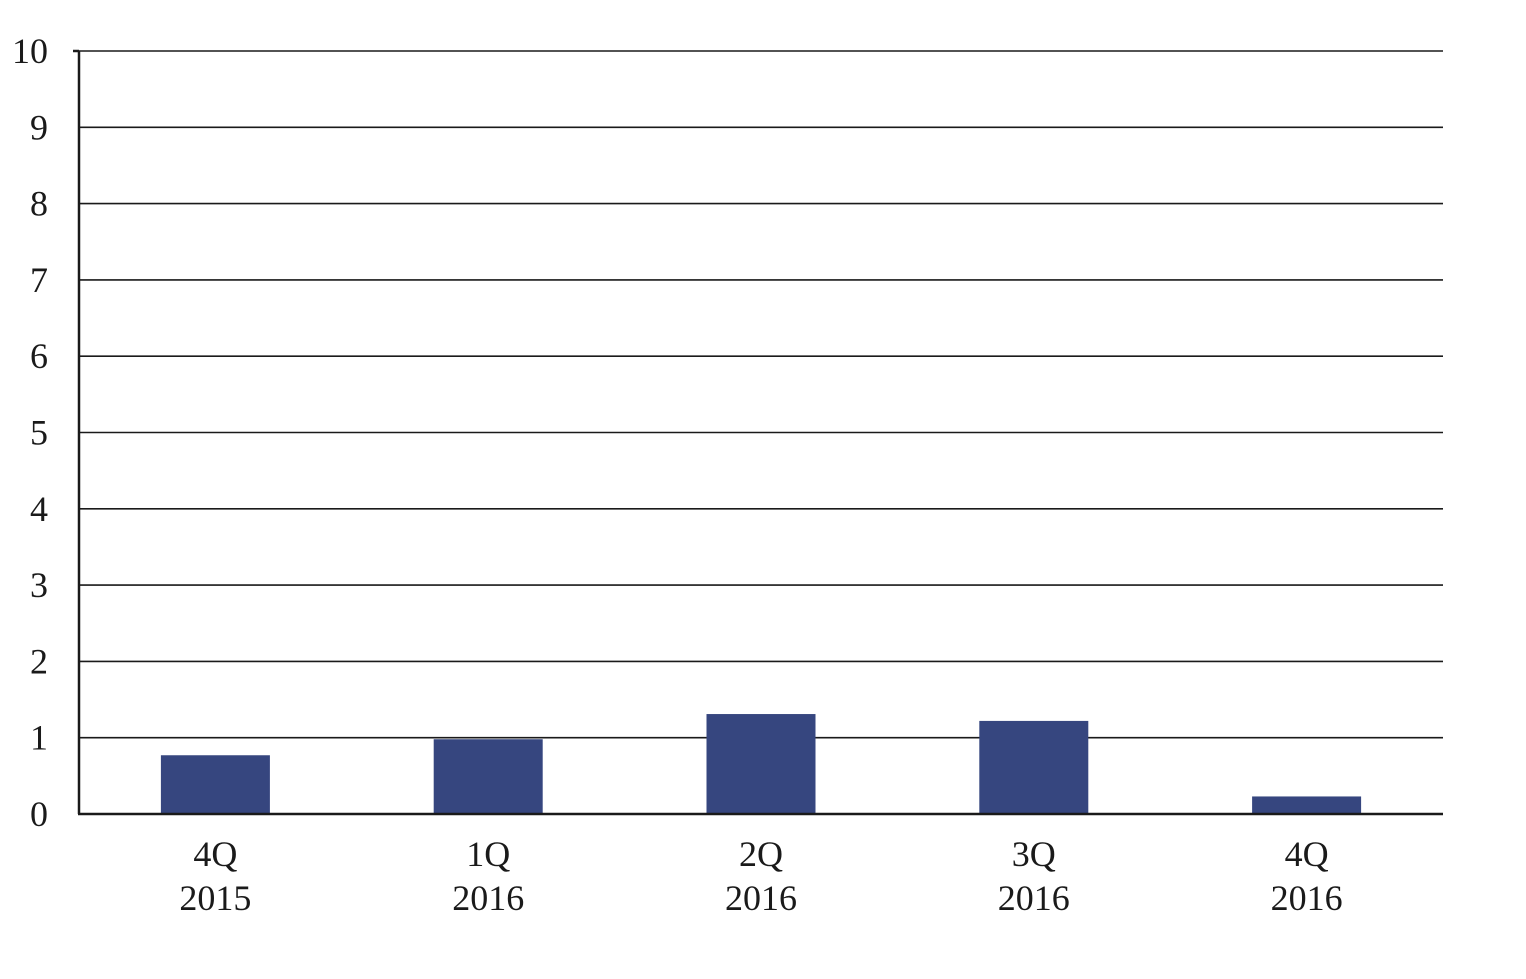 The height and width of the screenshot is (979, 1526). I want to click on y-tick-label: 3, so click(39, 585).